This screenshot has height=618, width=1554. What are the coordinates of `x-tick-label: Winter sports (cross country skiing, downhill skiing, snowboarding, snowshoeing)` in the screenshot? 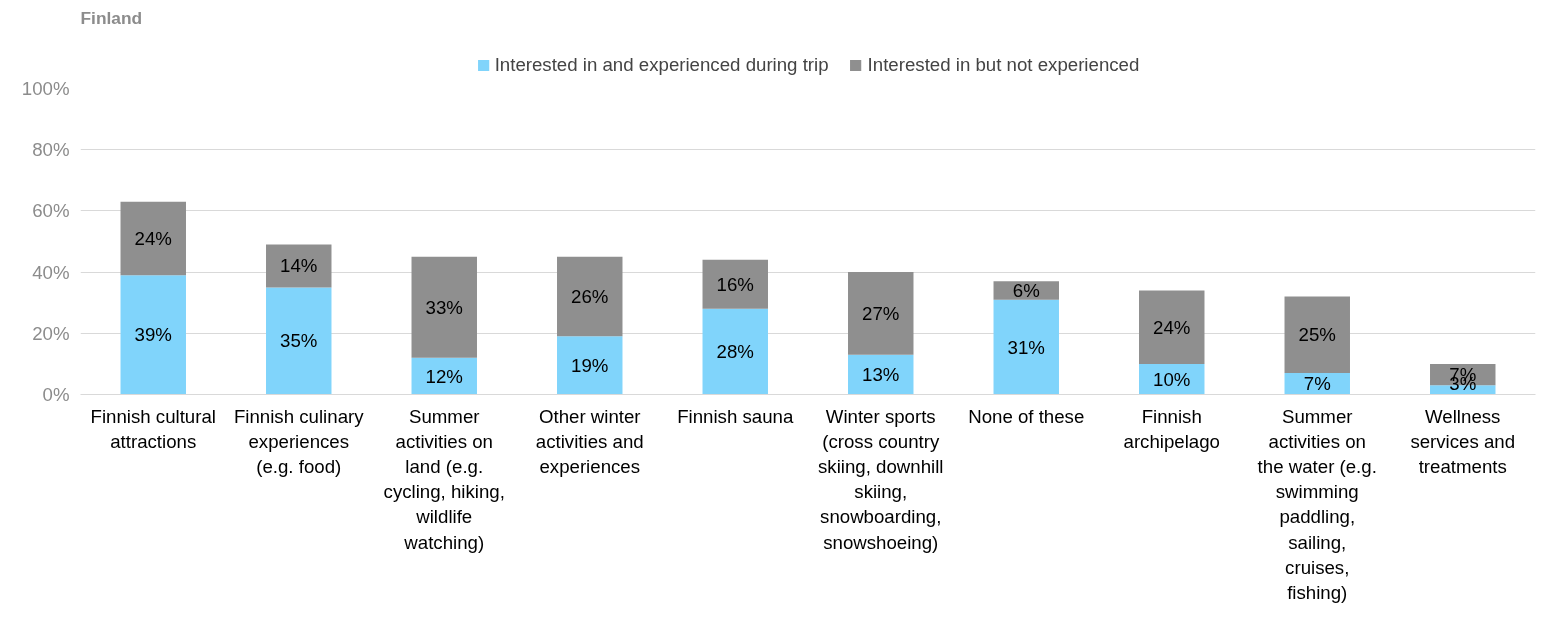 It's located at (881, 479).